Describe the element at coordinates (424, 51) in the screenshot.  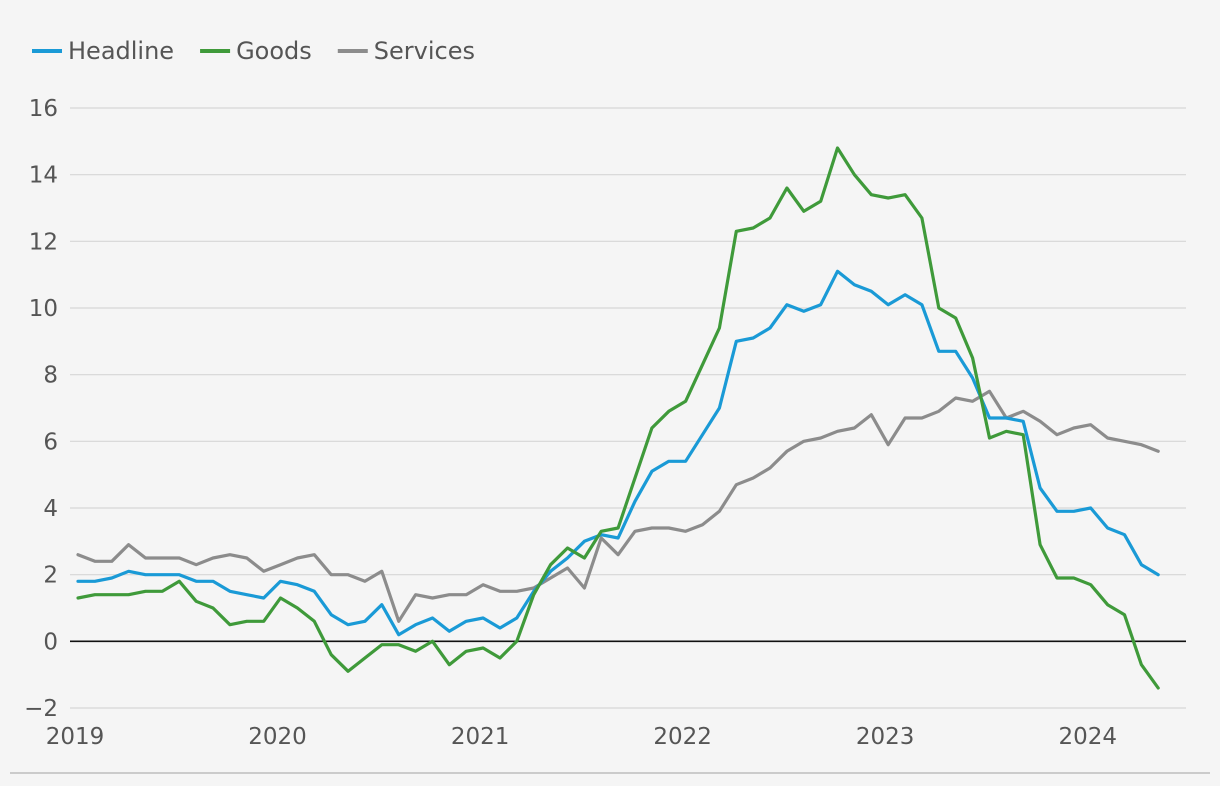
I see `legend-label: Services` at that location.